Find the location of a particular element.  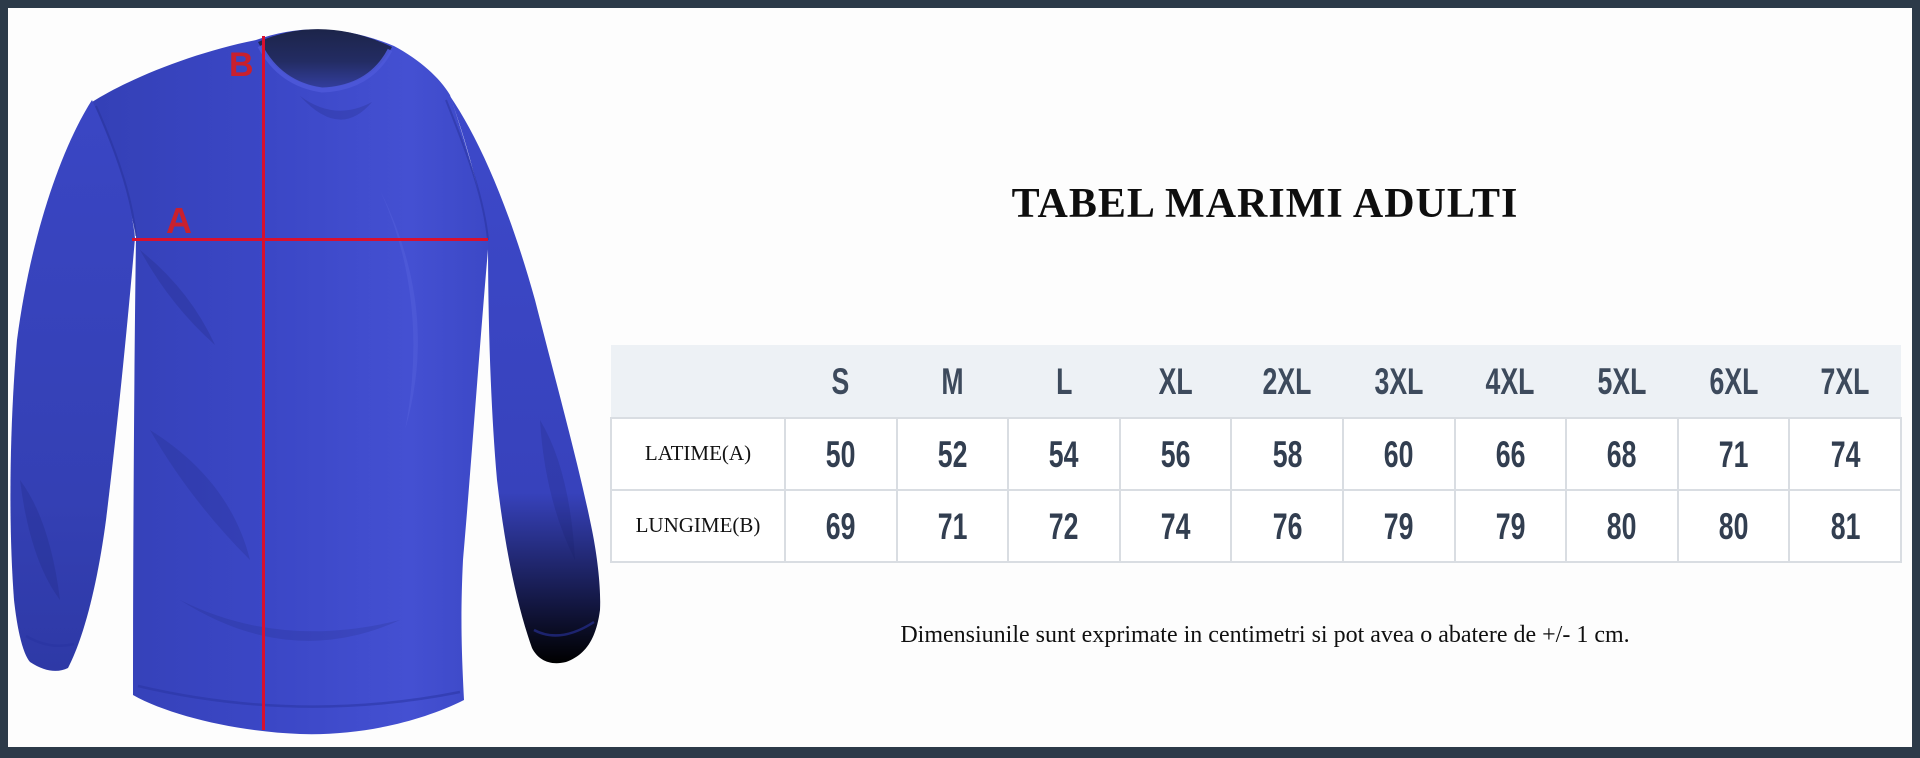

header-size-label: S is located at coordinates (840, 381).